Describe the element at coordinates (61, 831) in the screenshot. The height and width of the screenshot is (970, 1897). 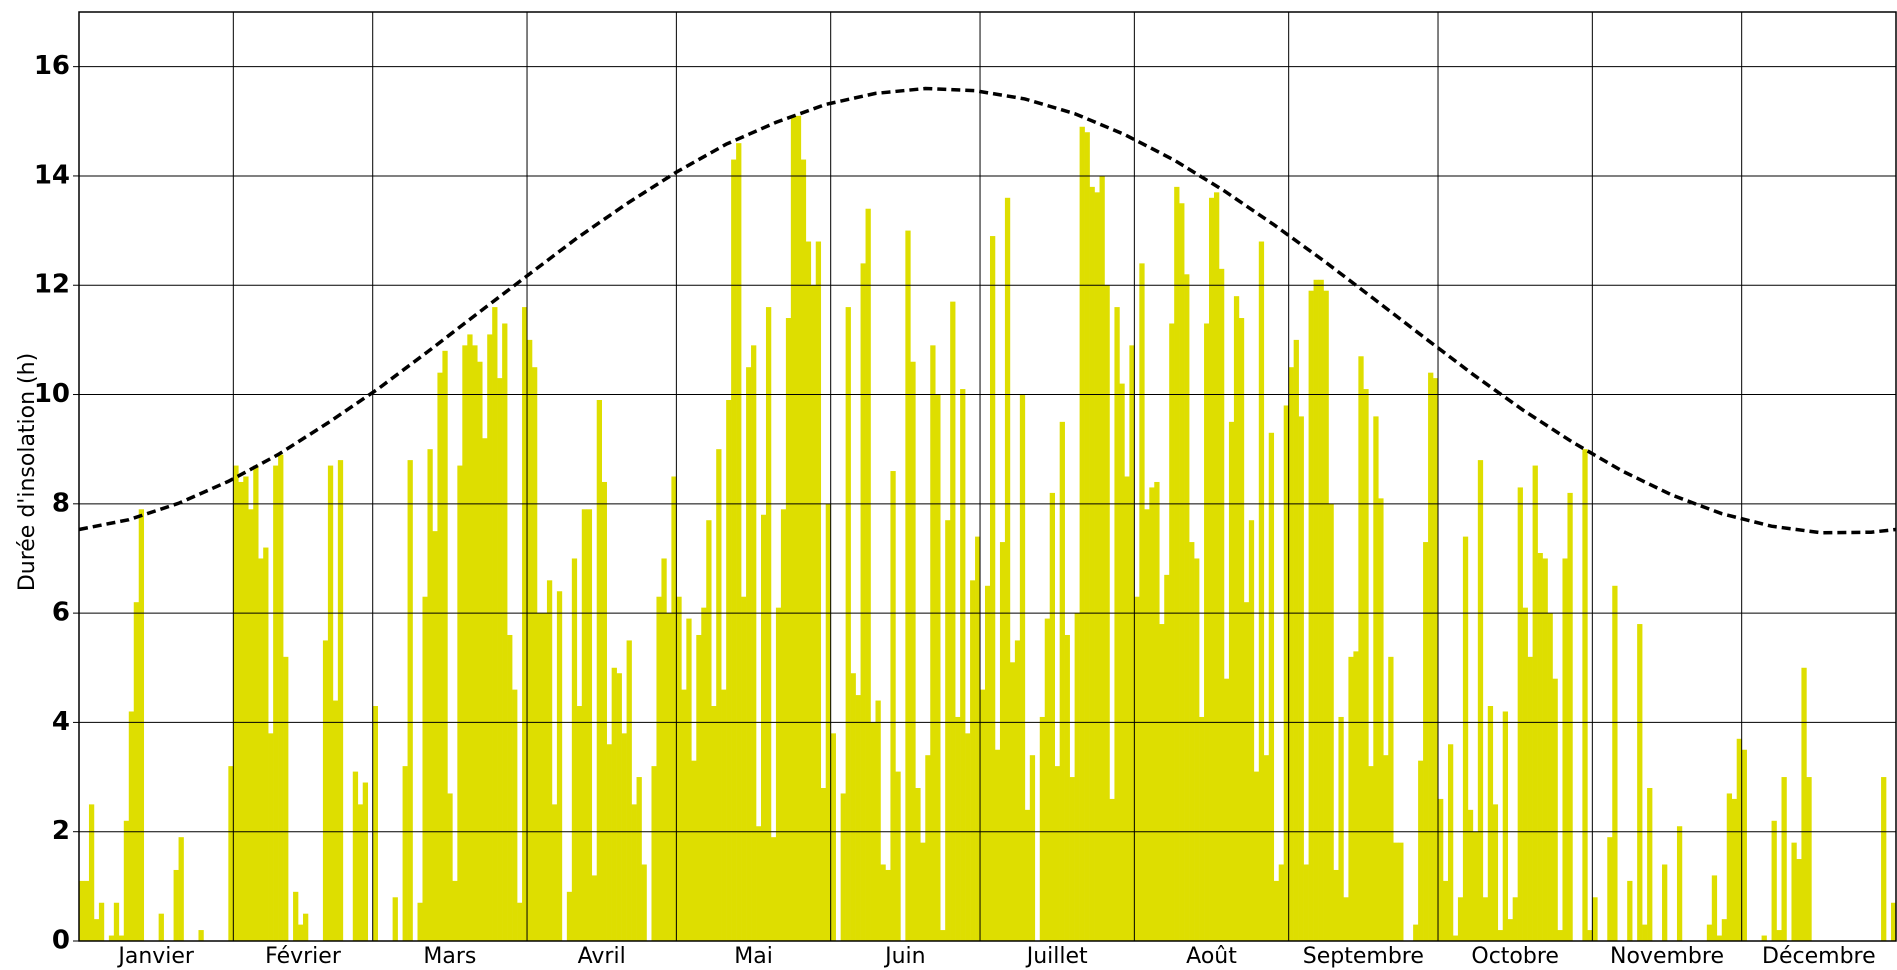
I see `y-tick-label: 2` at that location.